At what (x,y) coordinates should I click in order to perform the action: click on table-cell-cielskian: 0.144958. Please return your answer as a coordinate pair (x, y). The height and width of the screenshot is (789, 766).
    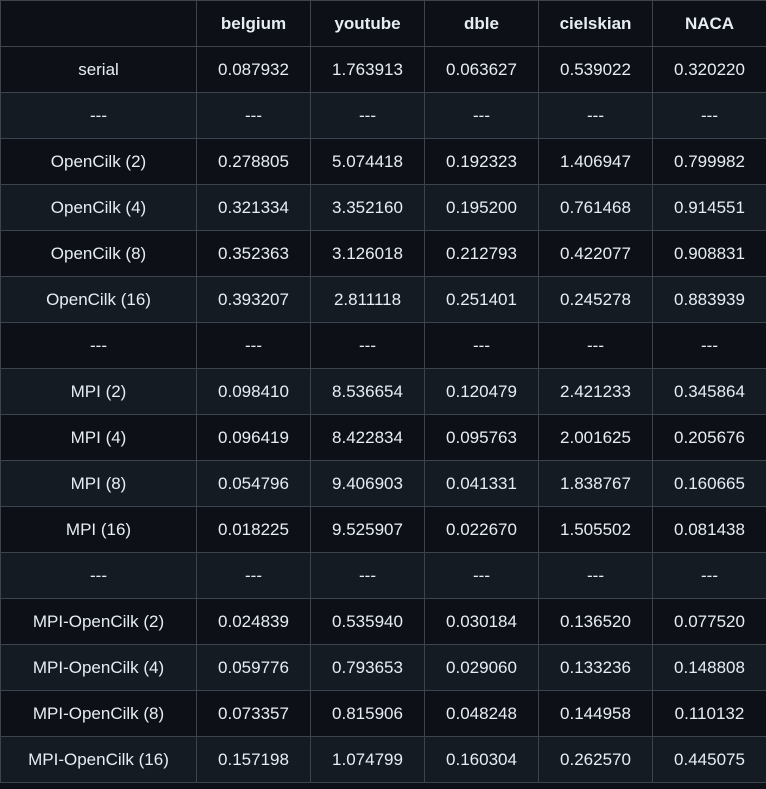
    Looking at the image, I should click on (595, 713).